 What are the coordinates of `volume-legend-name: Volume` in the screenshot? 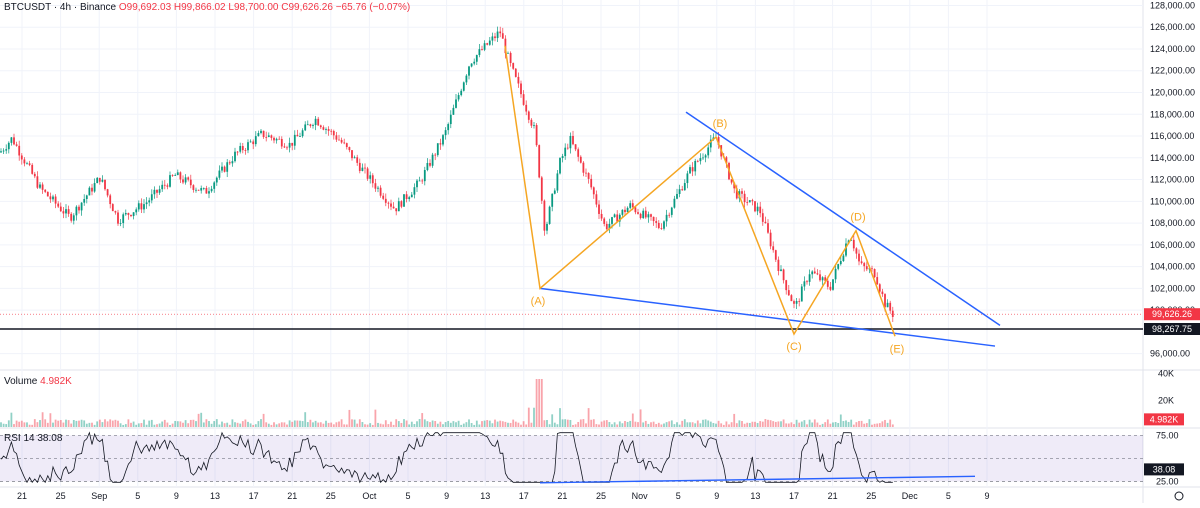 It's located at (21, 381).